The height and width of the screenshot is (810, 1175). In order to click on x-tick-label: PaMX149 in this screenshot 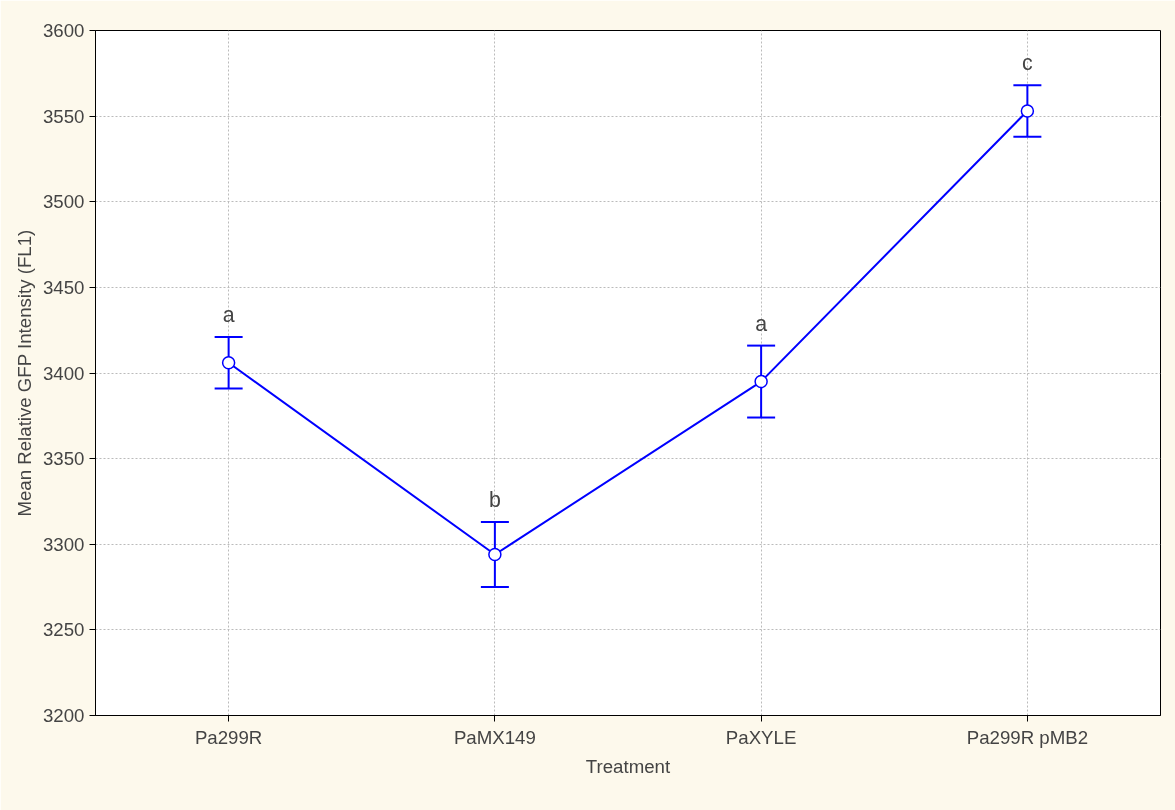, I will do `click(494, 737)`.